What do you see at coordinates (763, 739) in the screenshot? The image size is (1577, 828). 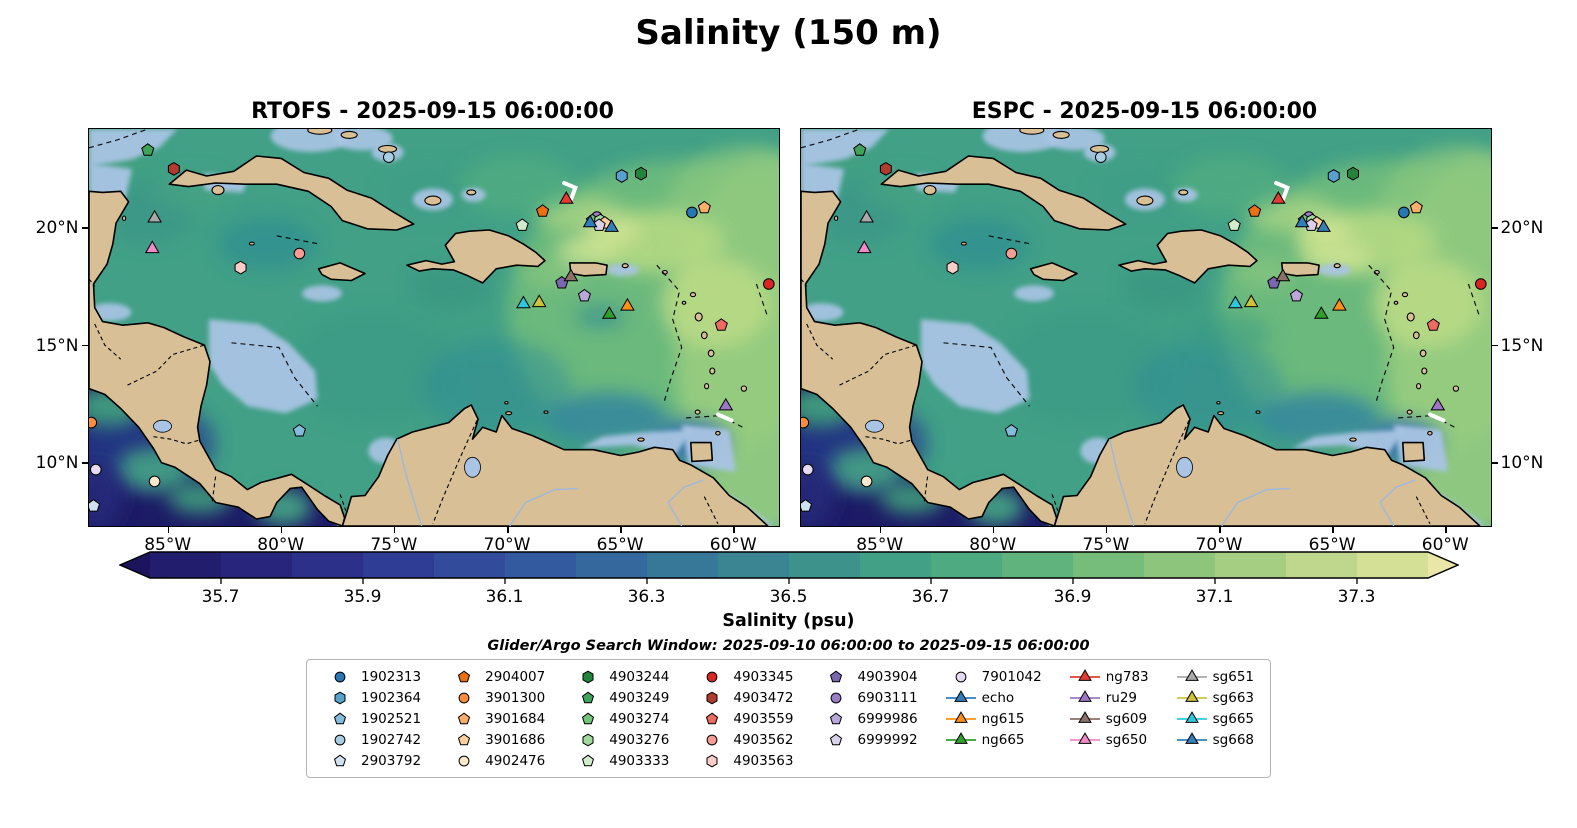 I see `legend-label: 4903562` at bounding box center [763, 739].